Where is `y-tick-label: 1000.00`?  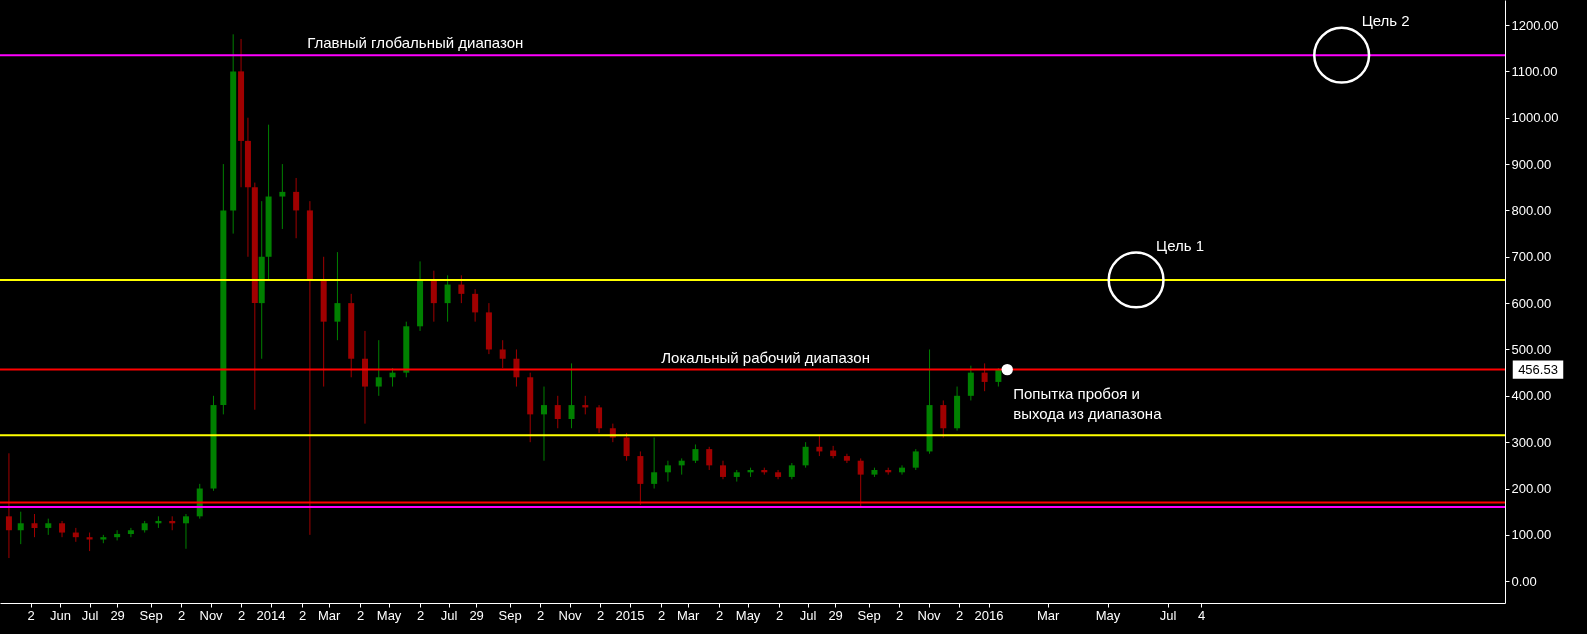
y-tick-label: 1000.00 is located at coordinates (1535, 118).